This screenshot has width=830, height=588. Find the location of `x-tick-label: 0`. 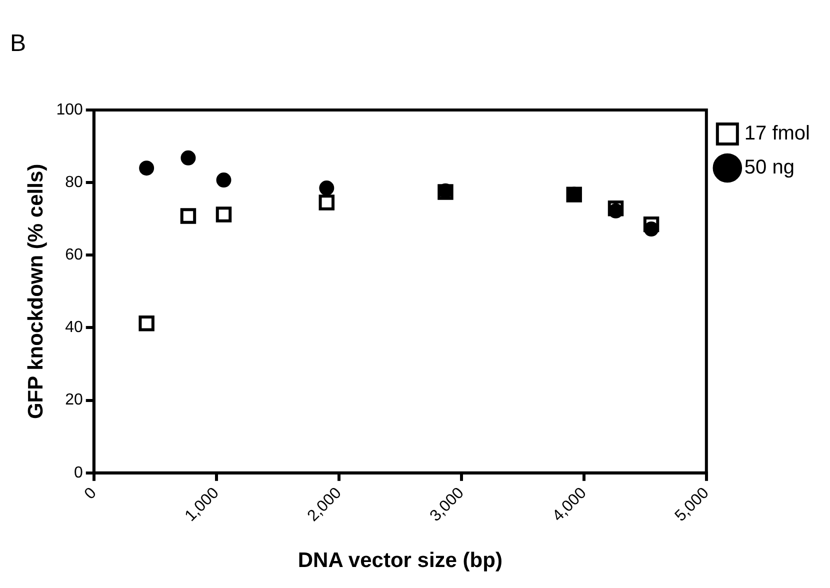

x-tick-label: 0 is located at coordinates (91, 493).